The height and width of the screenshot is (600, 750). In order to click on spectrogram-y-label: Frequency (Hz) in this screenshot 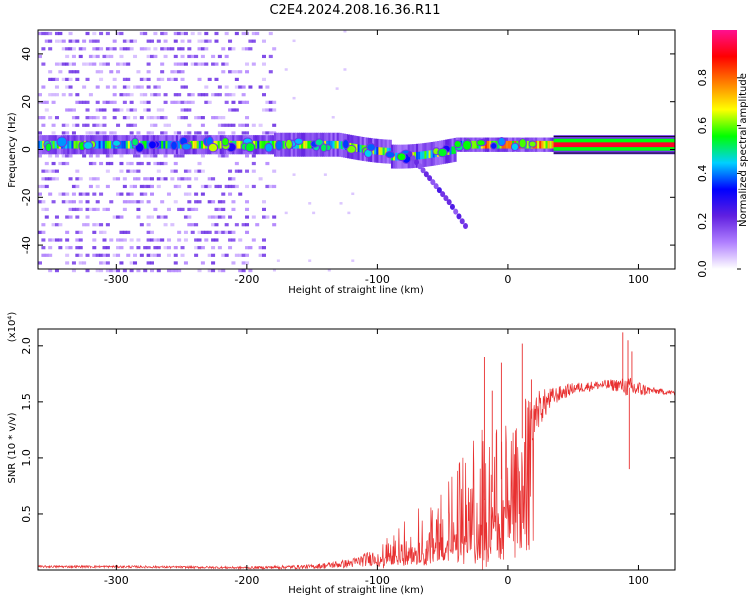, I will do `click(12, 150)`.